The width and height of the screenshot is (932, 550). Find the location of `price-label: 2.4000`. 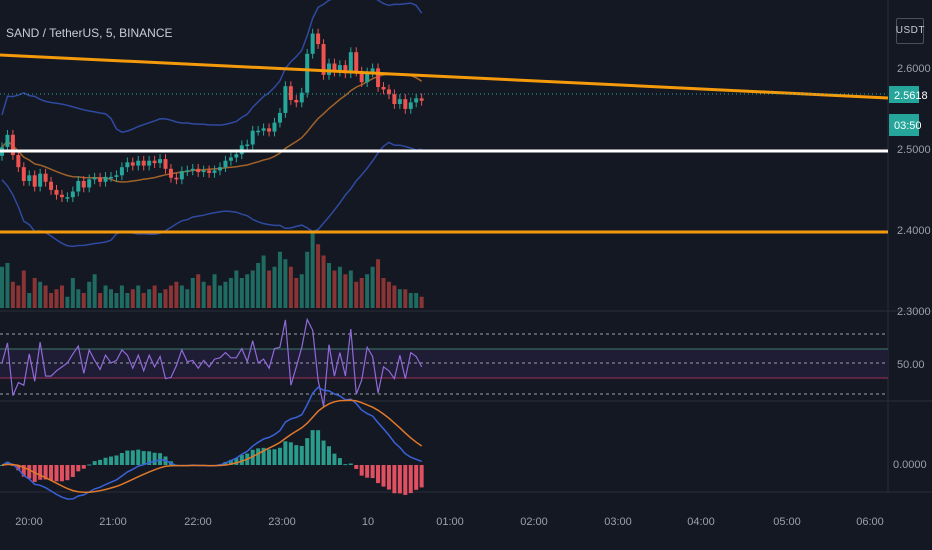

price-label: 2.4000 is located at coordinates (914, 231).